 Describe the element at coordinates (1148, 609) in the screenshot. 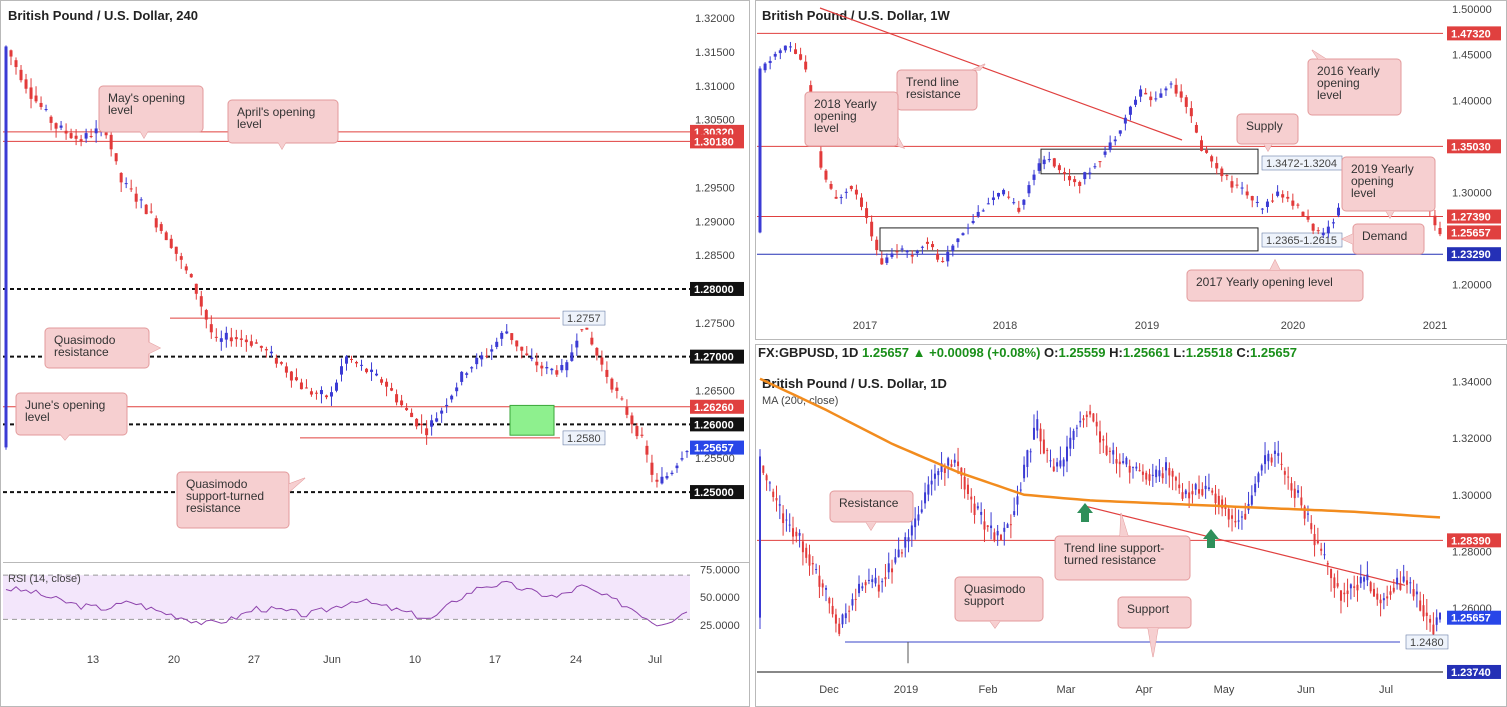

I see `daily-callout-support-text: Support` at that location.